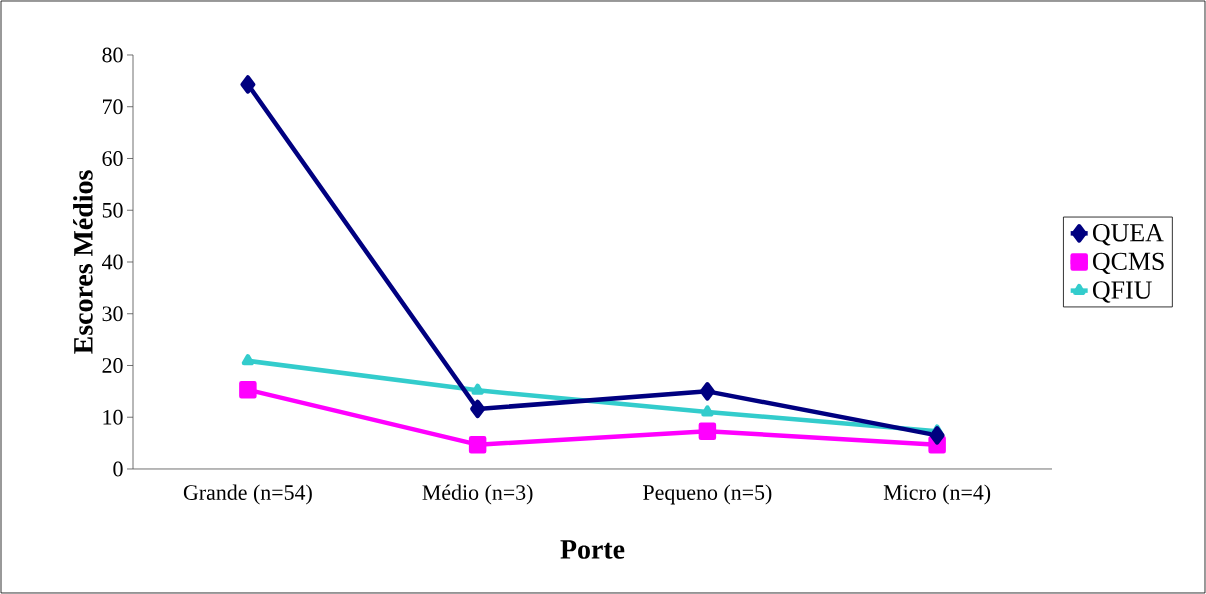  Describe the element at coordinates (118, 469) in the screenshot. I see `y-tick-label: 0` at that location.